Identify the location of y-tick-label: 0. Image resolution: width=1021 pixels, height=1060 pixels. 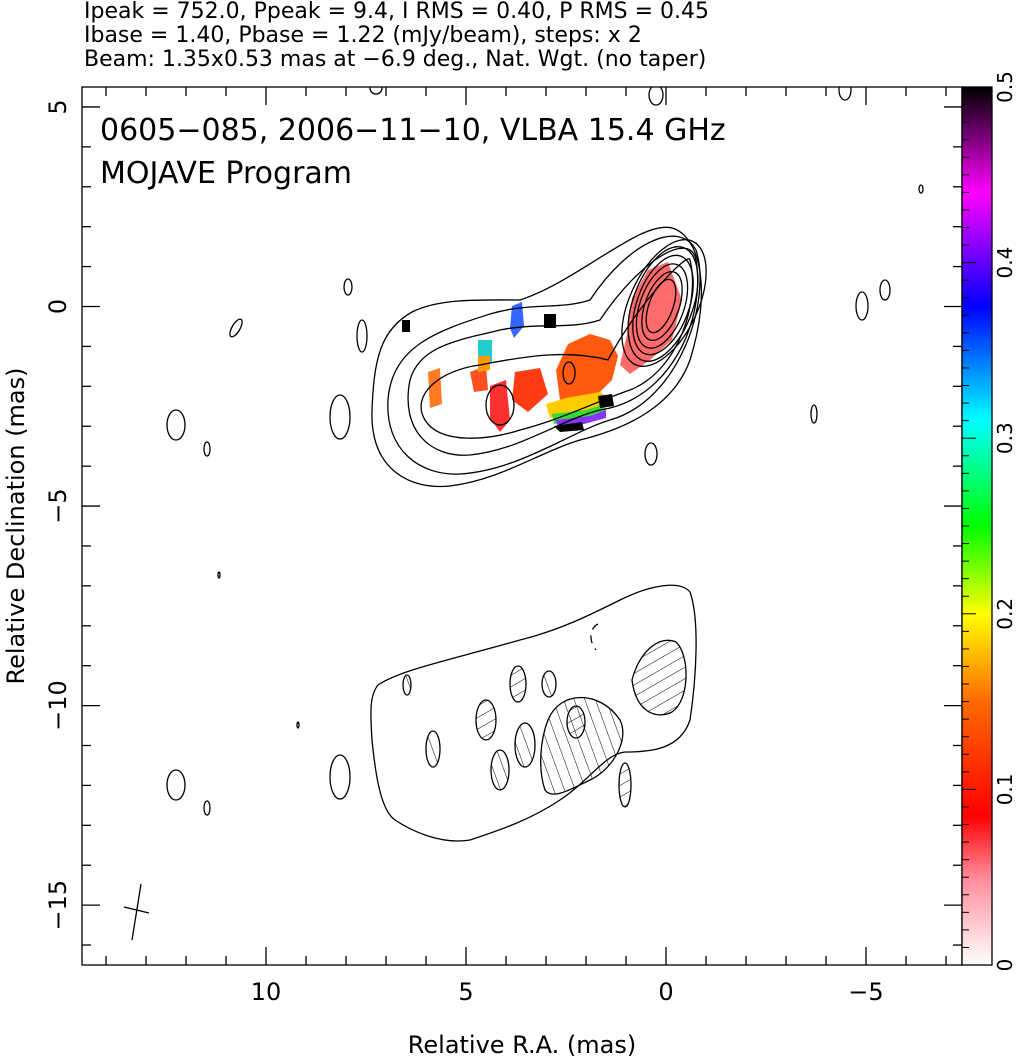
(58, 306).